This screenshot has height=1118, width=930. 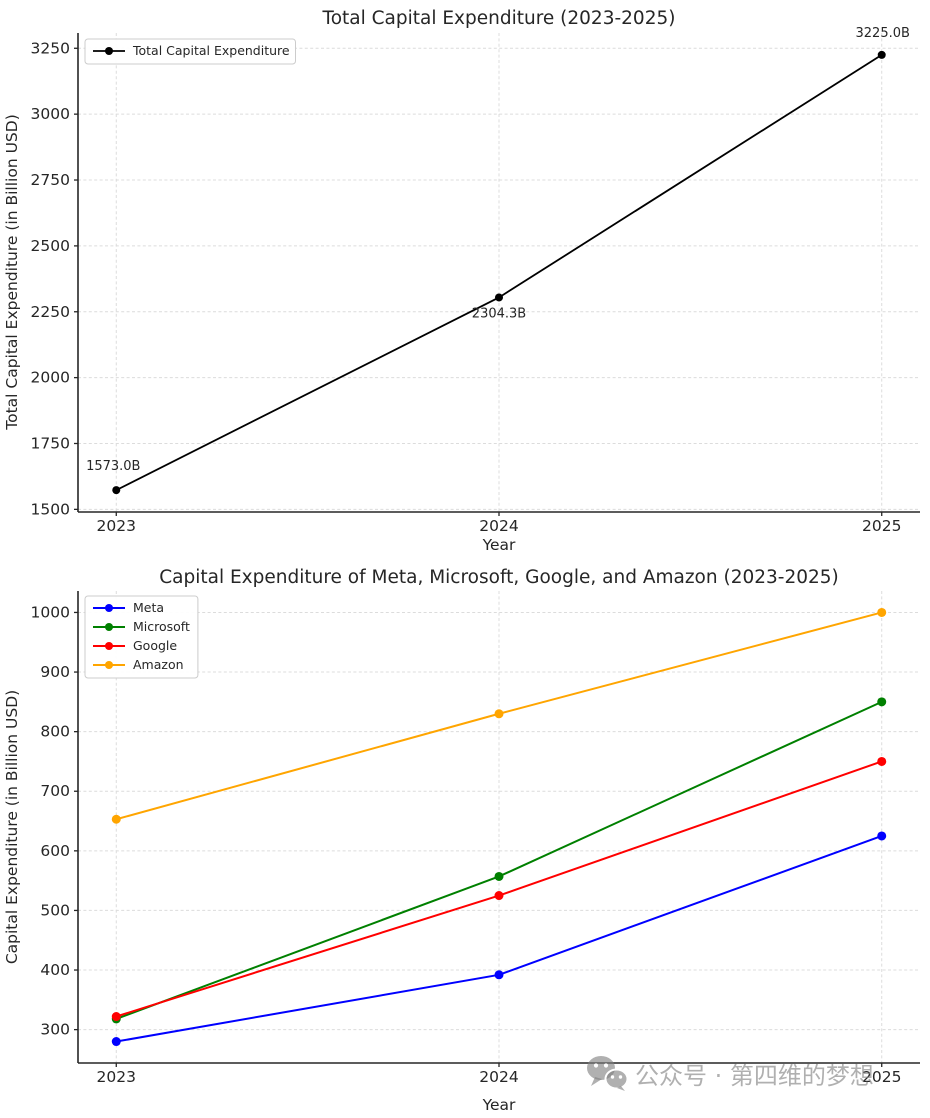 I want to click on y-tick-label: 2750, so click(x=50, y=180).